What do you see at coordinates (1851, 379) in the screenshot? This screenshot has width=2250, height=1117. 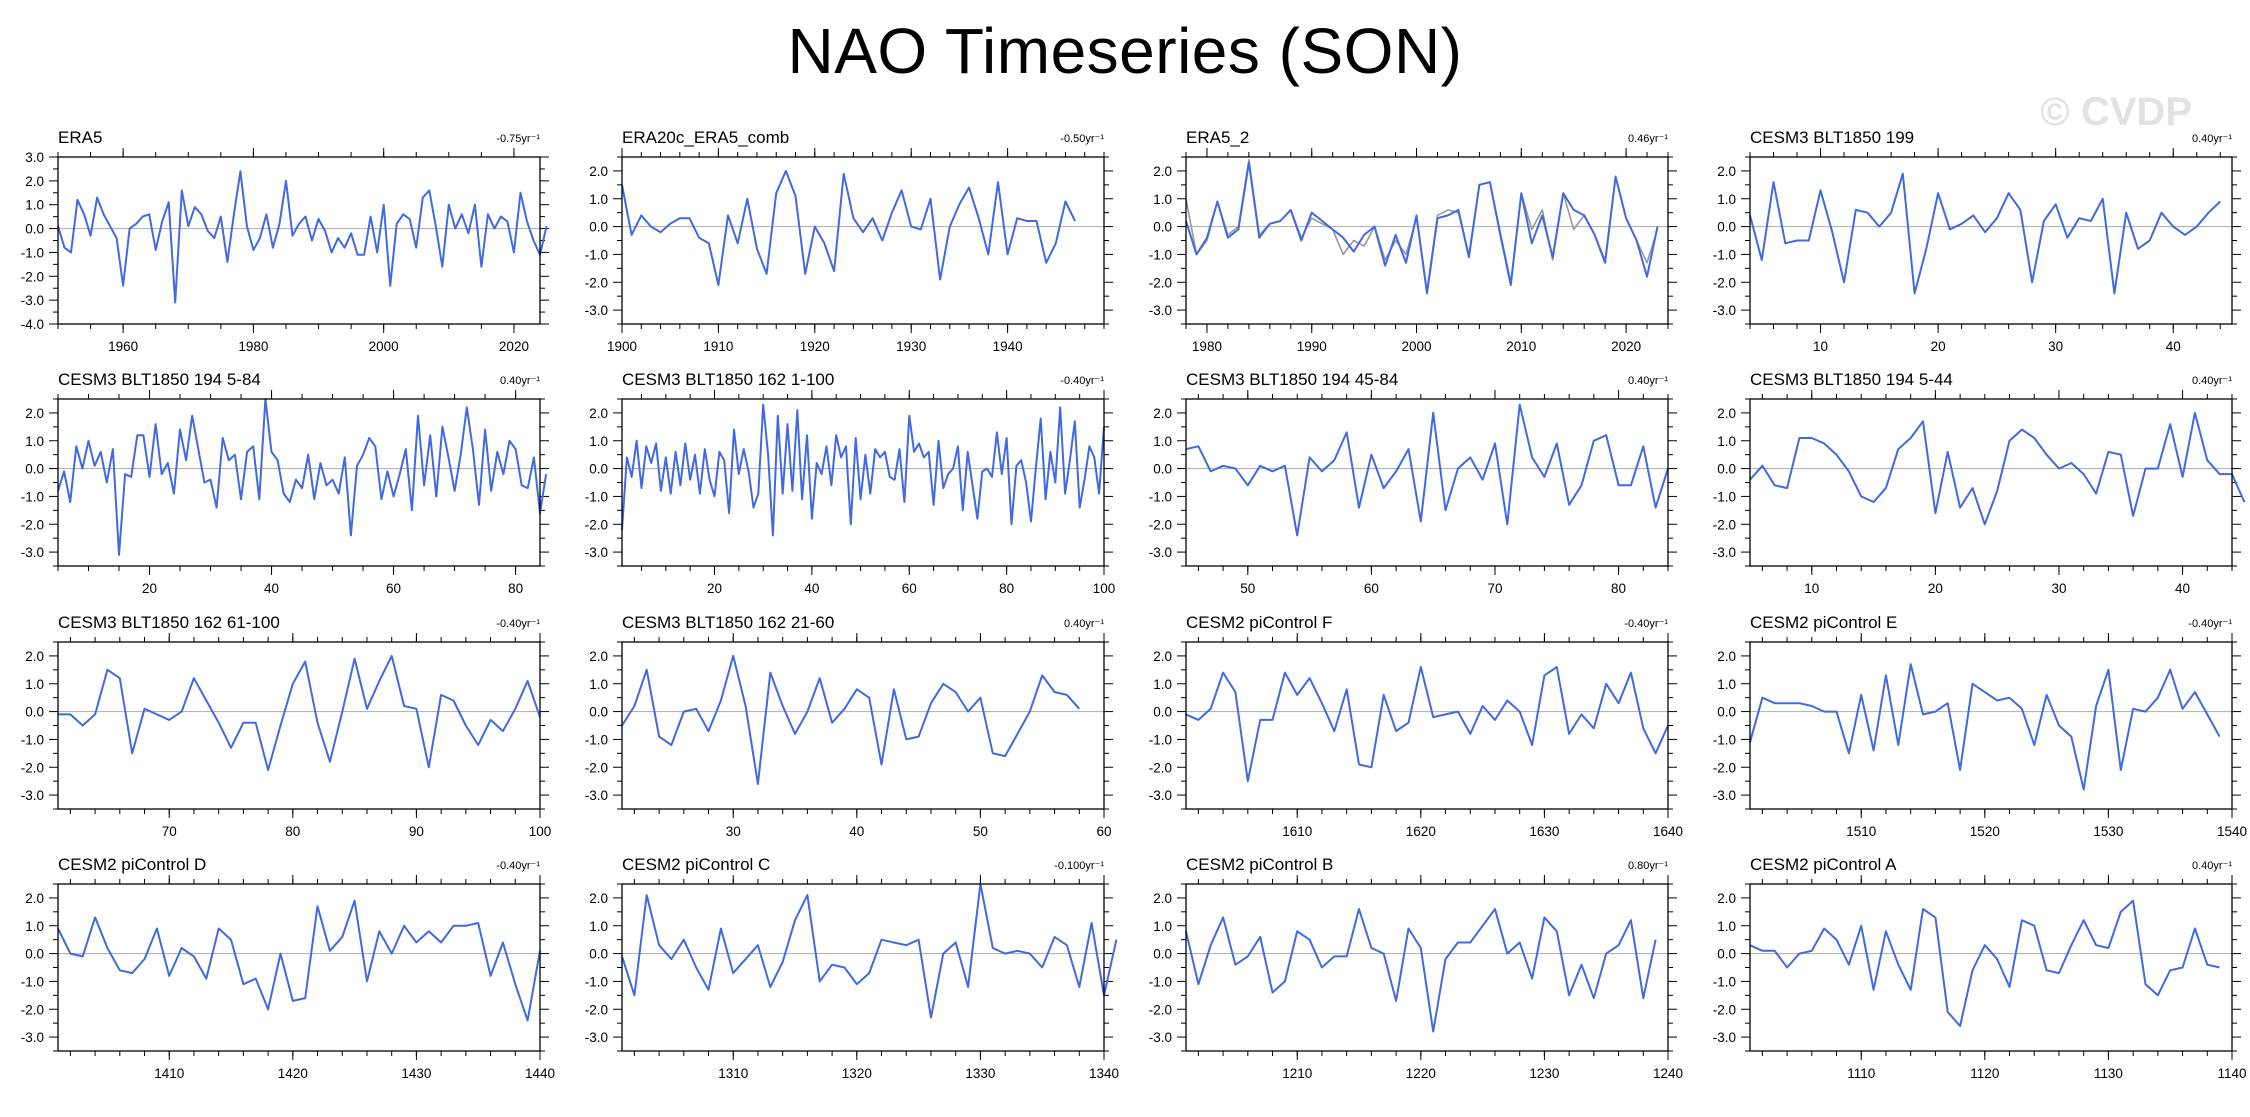 I see `panel-title: CESM3 BLT1850 194 5-44` at bounding box center [1851, 379].